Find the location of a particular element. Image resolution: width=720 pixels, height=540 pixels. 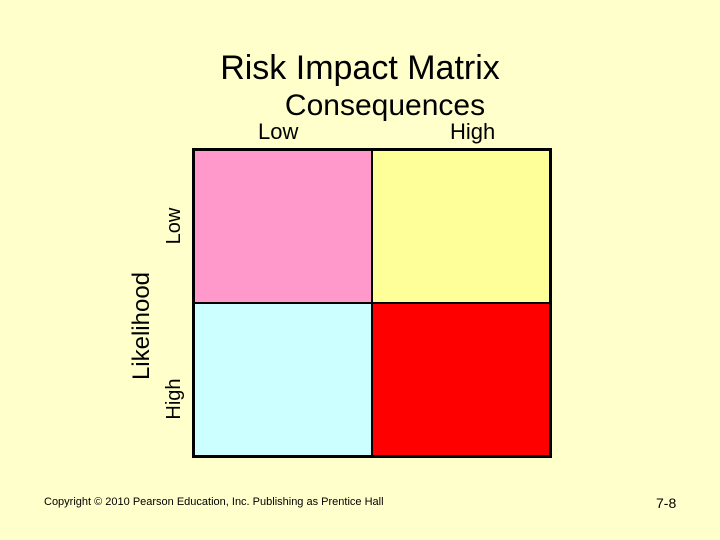

consequences-high-label: High is located at coordinates (473, 131).